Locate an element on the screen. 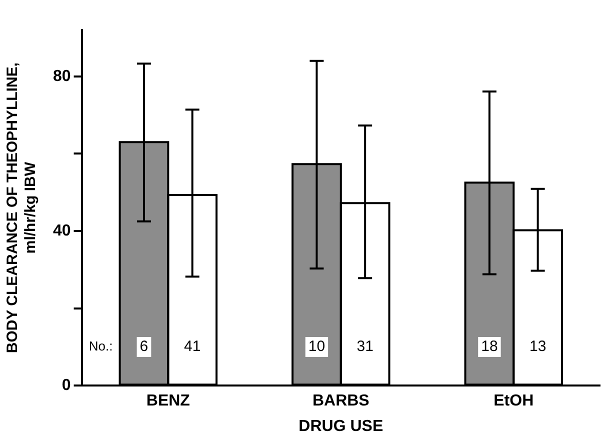 This screenshot has height=440, width=604. annotation: 10 is located at coordinates (317, 347).